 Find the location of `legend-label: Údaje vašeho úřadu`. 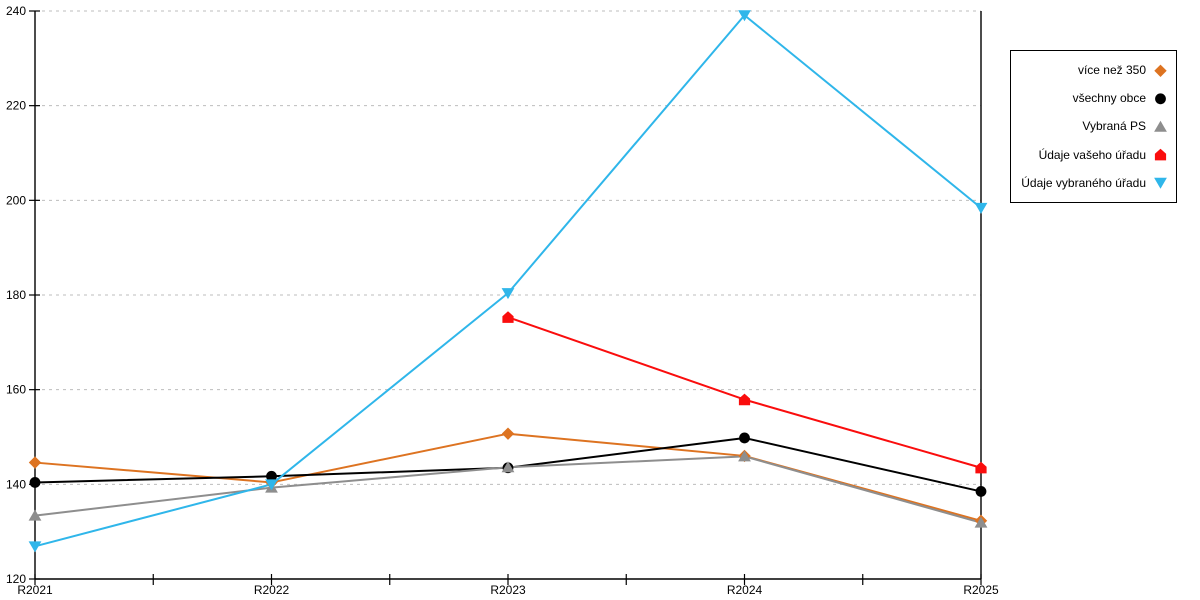

legend-label: Údaje vašeho úřadu is located at coordinates (1092, 154).